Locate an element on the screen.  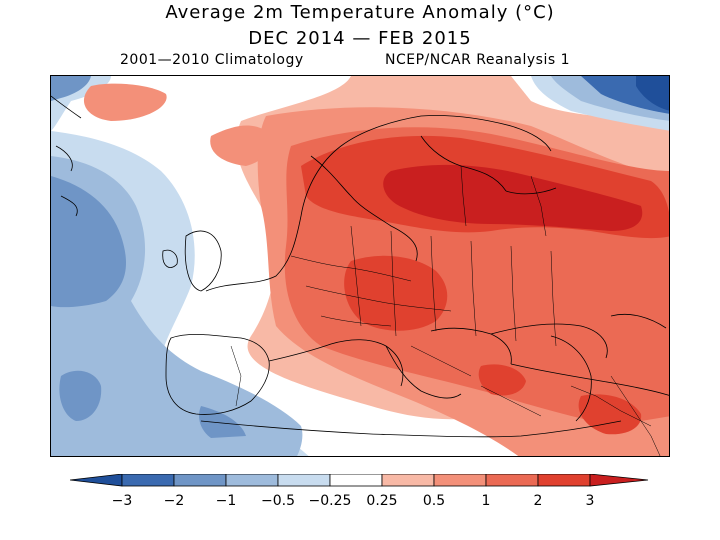
cold-atlantic-strong is located at coordinates (88, 242).